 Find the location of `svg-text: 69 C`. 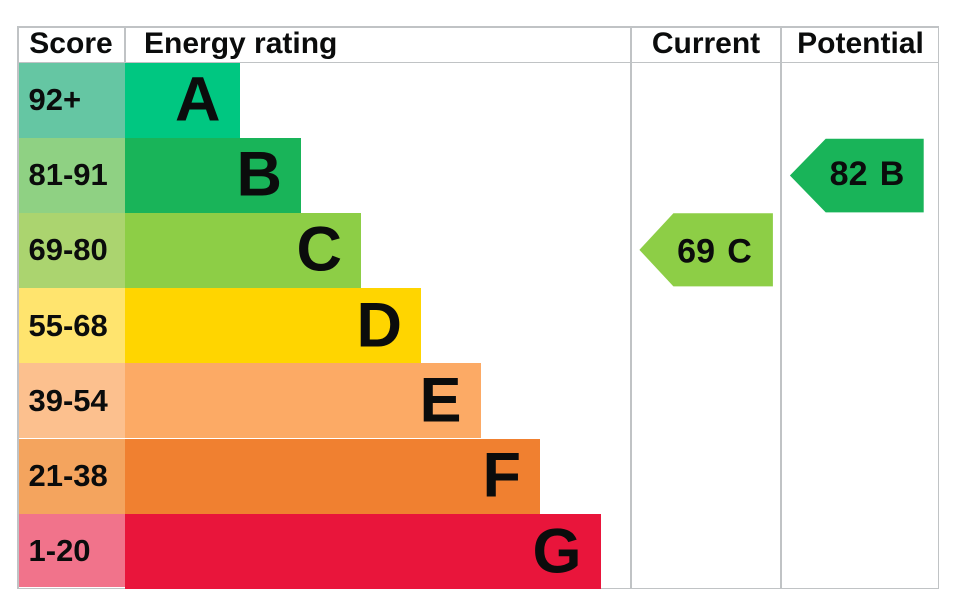

svg-text: 69 C is located at coordinates (714, 252).